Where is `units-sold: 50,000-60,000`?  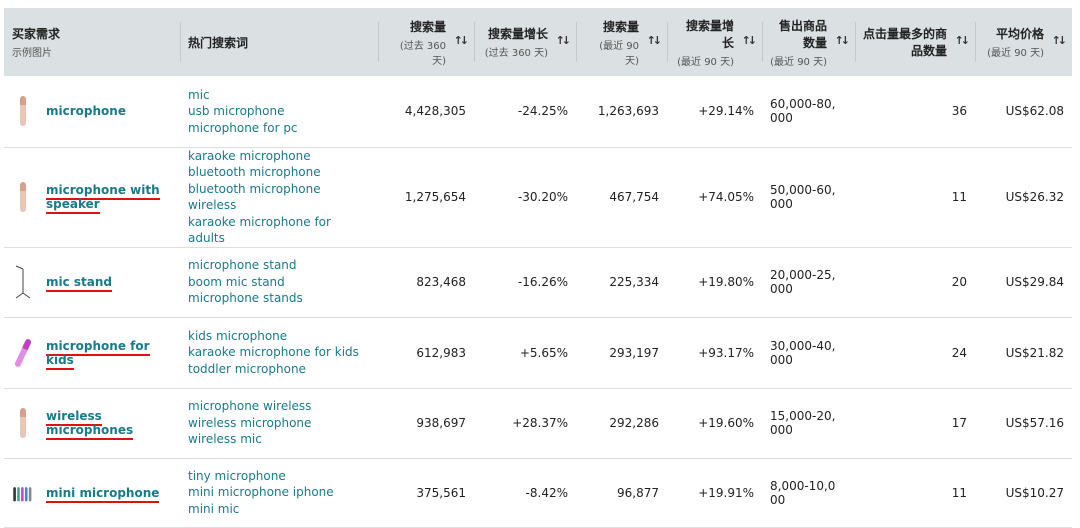 units-sold: 50,000-60,000 is located at coordinates (808, 197).